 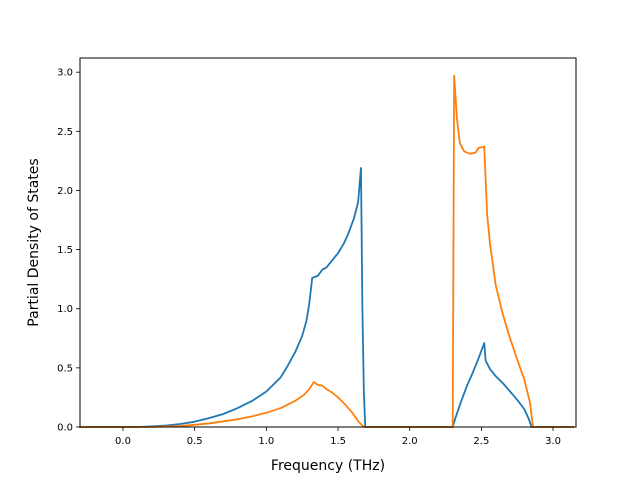 What do you see at coordinates (266, 441) in the screenshot?
I see `x-tick-label: 1.0` at bounding box center [266, 441].